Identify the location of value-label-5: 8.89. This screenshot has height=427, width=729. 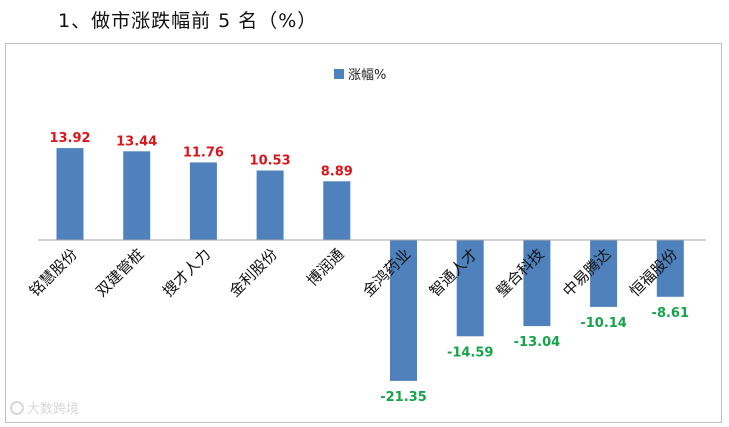
(337, 171).